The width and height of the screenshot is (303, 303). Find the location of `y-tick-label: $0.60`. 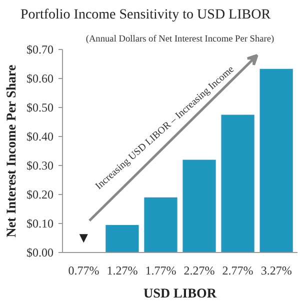

y-tick-label: $0.60 is located at coordinates (40, 79).